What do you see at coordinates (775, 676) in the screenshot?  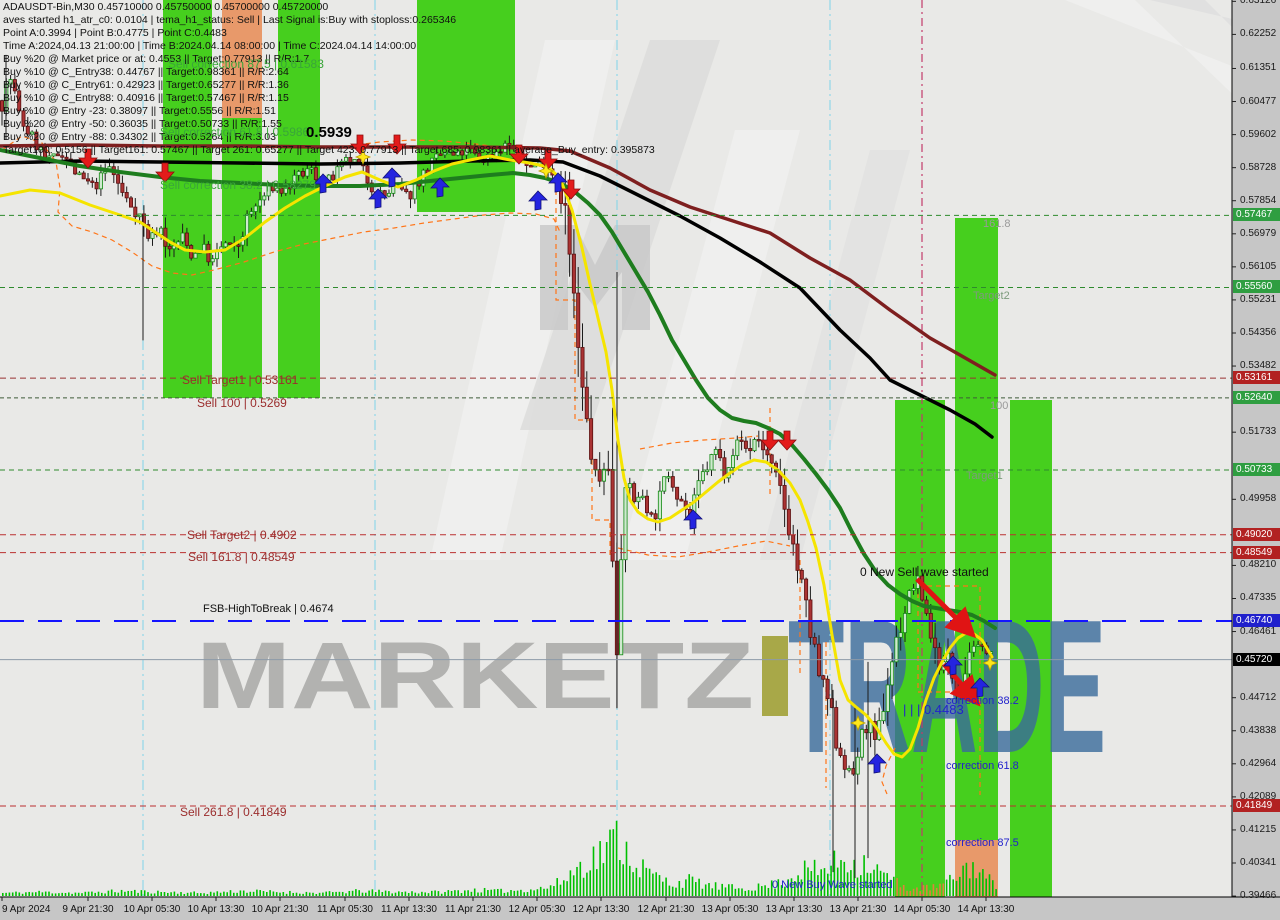 I see `watermark-separator-bar` at bounding box center [775, 676].